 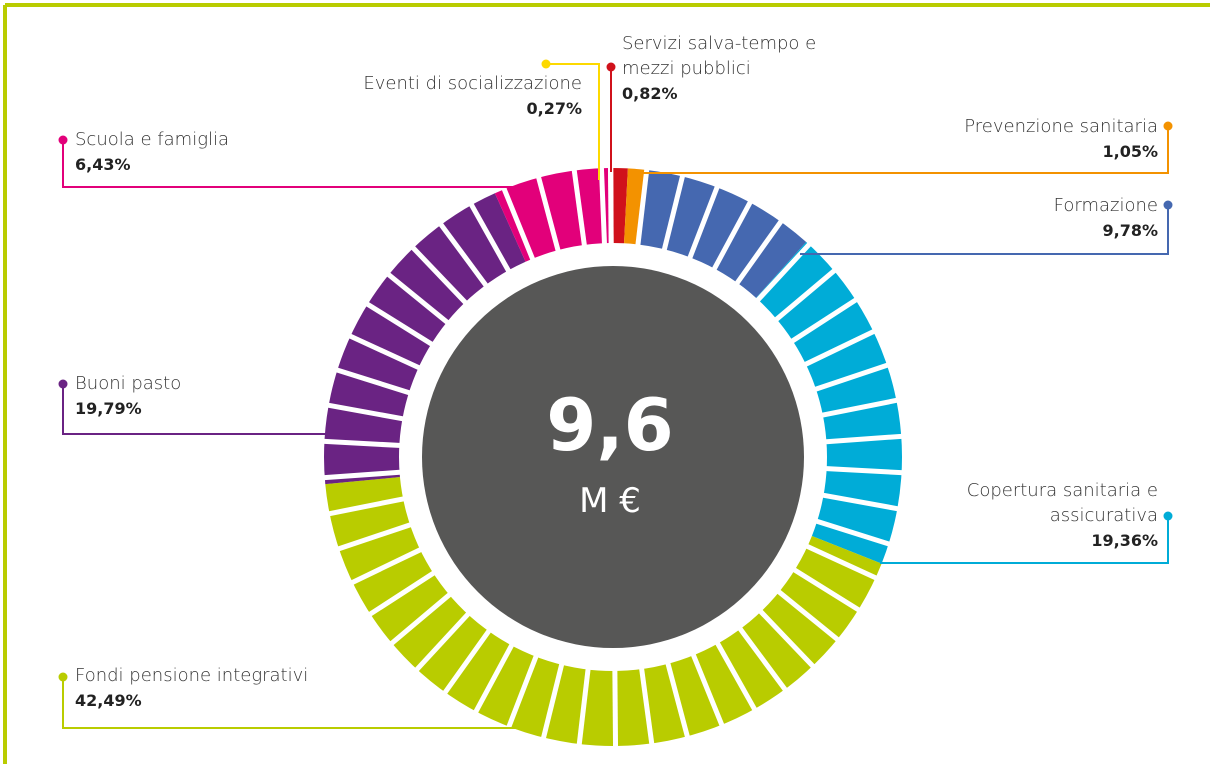 I want to click on label-name: Formazione, so click(x=1105, y=205).